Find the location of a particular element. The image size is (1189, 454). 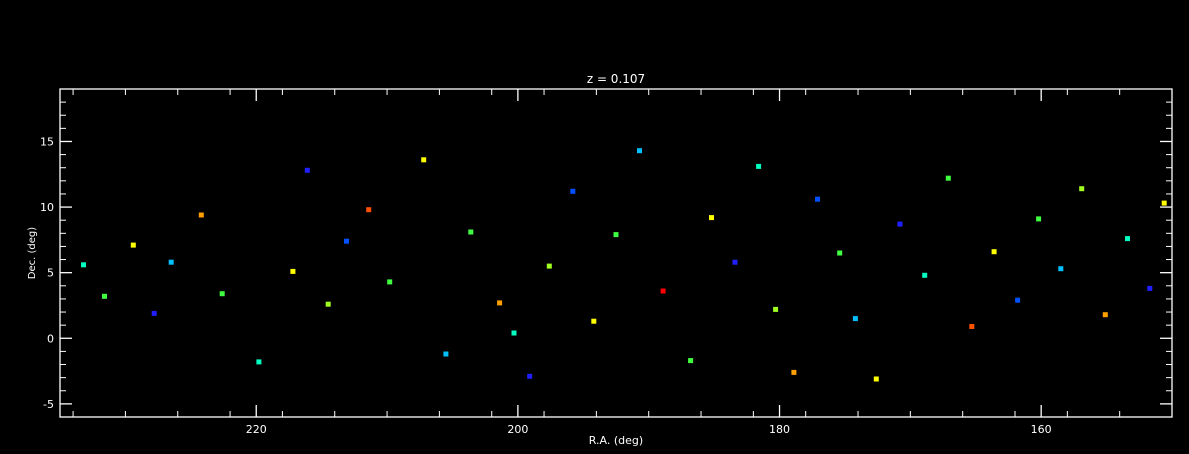

chart-title: z = 0.107 is located at coordinates (616, 79).